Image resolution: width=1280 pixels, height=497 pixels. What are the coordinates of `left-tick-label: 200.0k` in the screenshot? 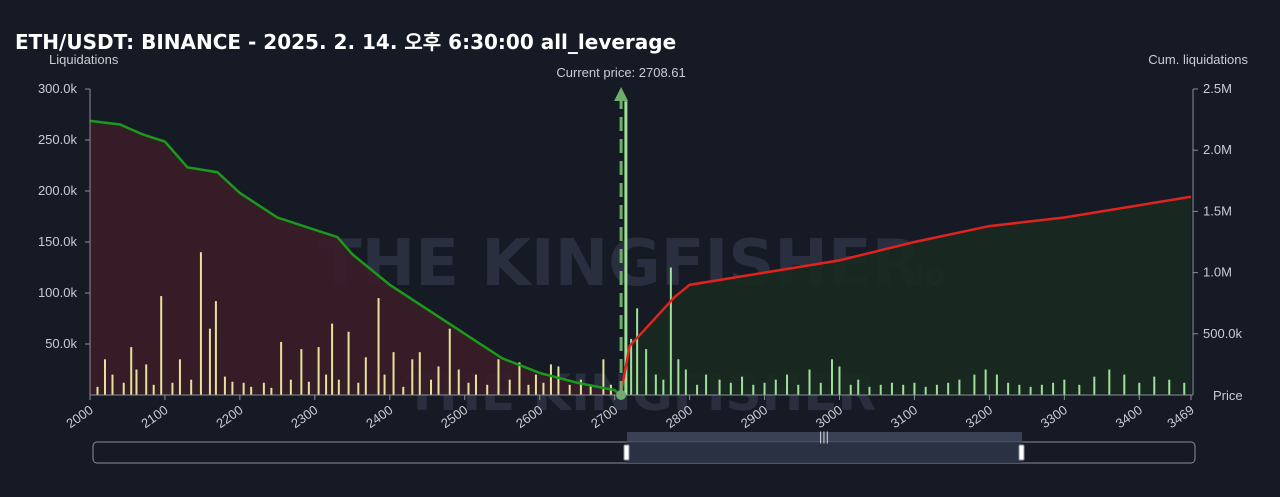 It's located at (58, 190).